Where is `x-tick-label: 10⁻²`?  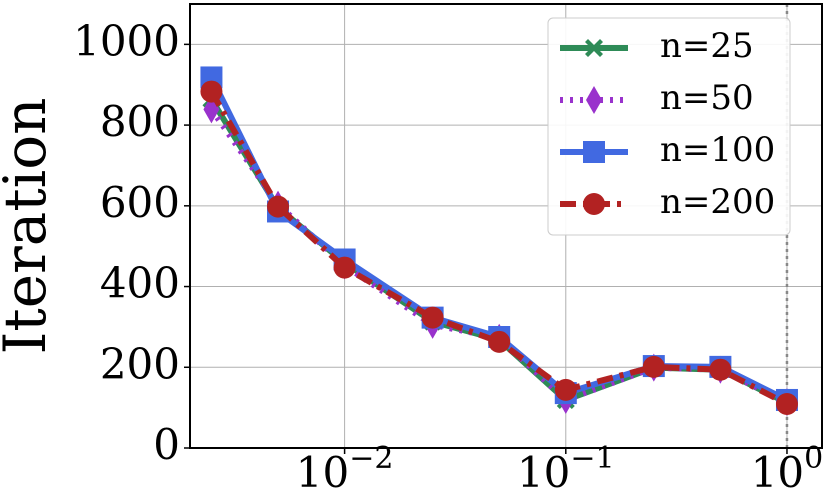 x-tick-label: 10⁻² is located at coordinates (345, 469).